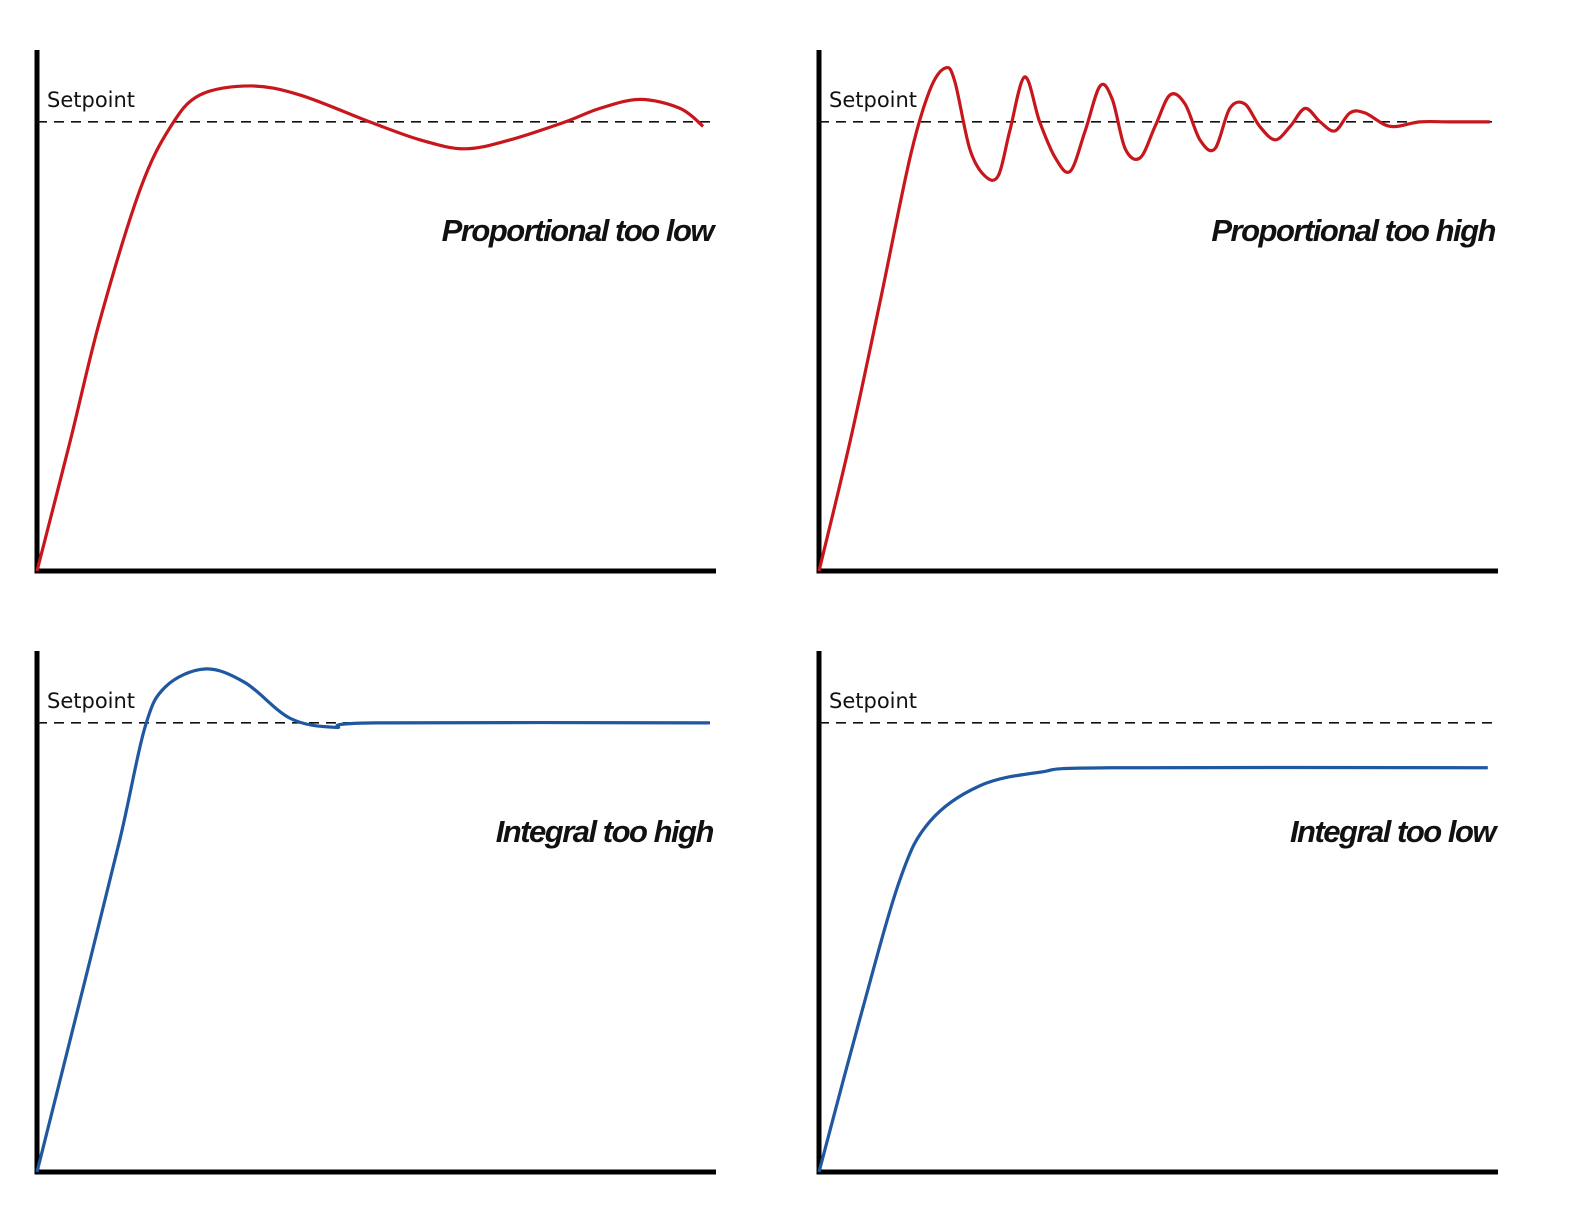 Image resolution: width=1570 pixels, height=1214 pixels. Describe the element at coordinates (579, 230) in the screenshot. I see `annotation: Proportional too low` at that location.